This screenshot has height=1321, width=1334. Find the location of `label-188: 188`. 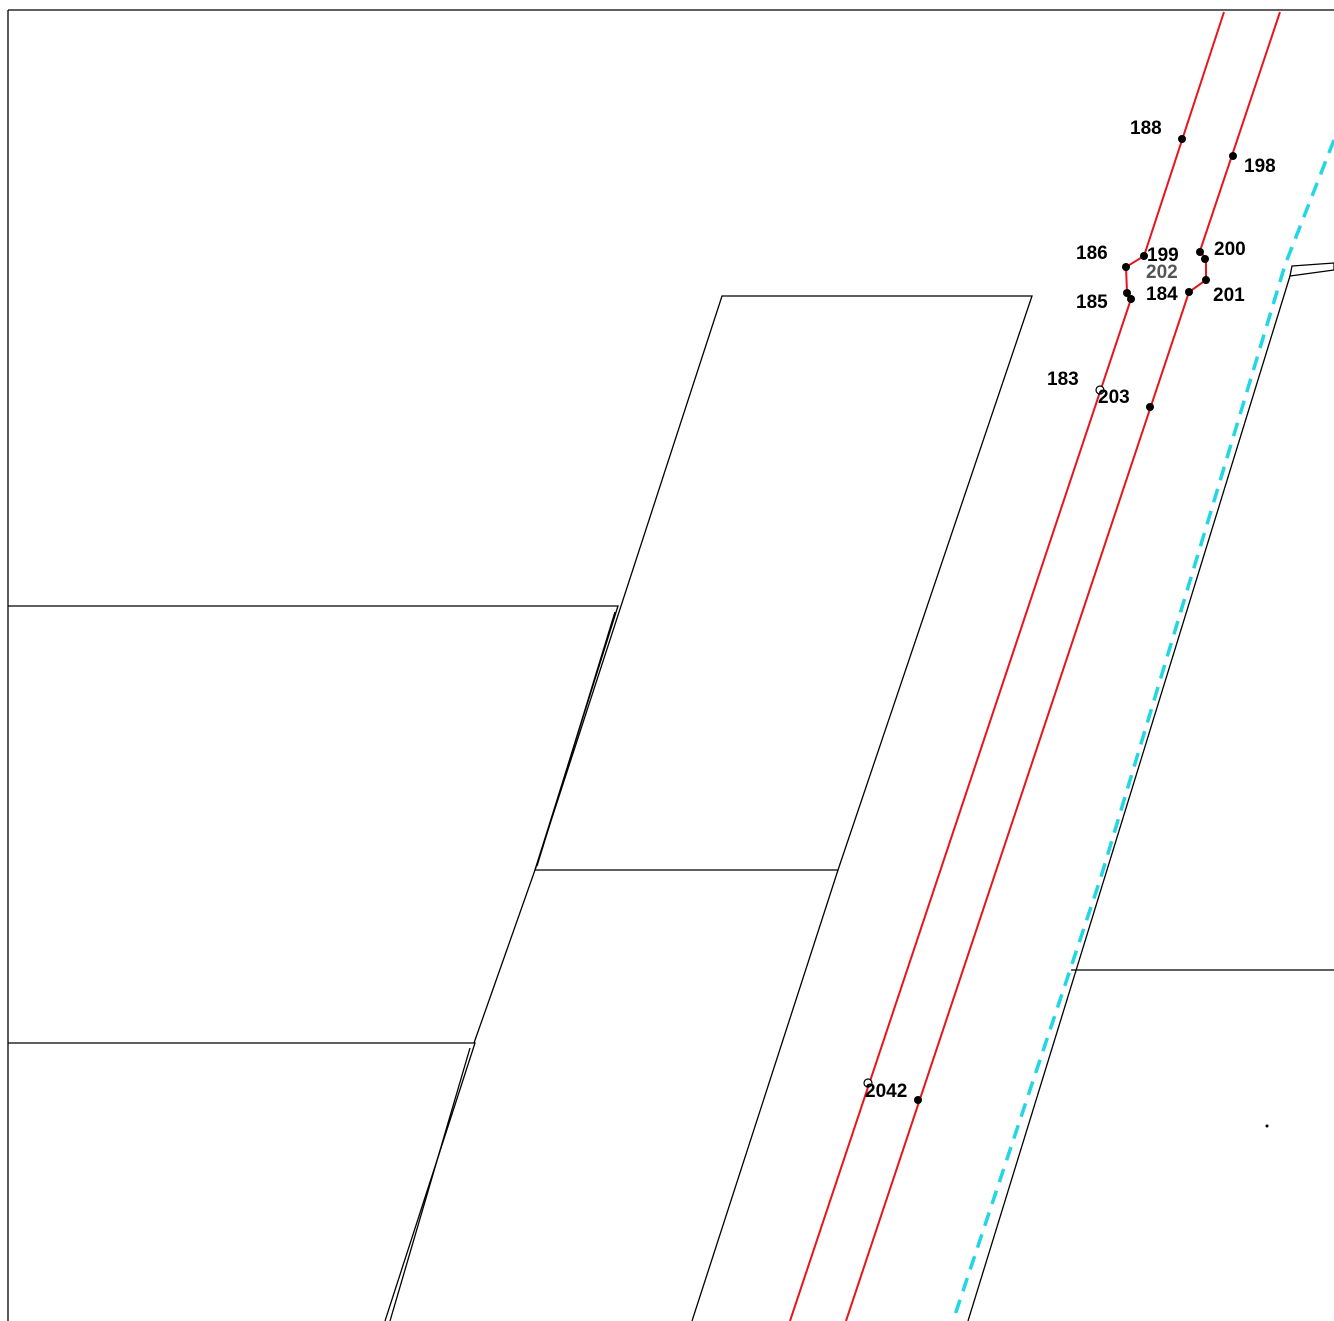

label-188: 188 is located at coordinates (1146, 128).